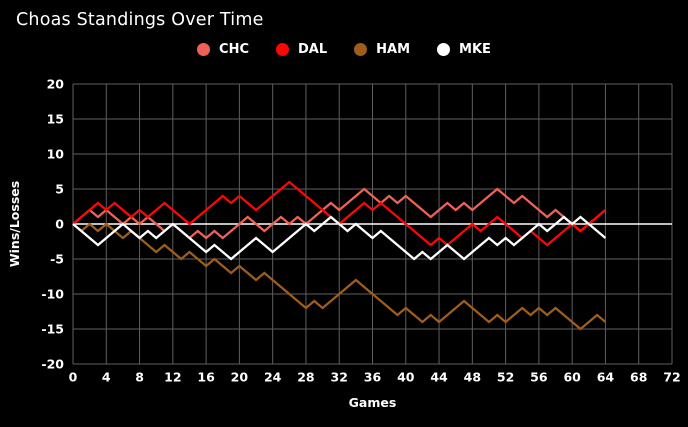 The image size is (688, 427). What do you see at coordinates (313, 49) in the screenshot?
I see `legend-label-dal: DAL` at bounding box center [313, 49].